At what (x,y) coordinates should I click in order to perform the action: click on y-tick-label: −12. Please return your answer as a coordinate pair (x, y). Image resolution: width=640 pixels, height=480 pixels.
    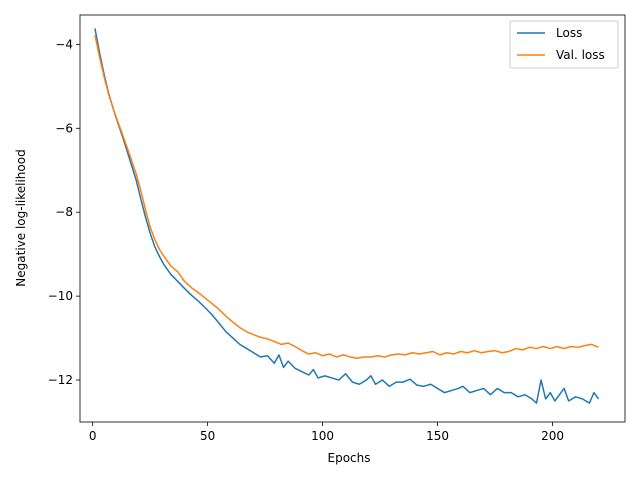
    Looking at the image, I should click on (60, 380).